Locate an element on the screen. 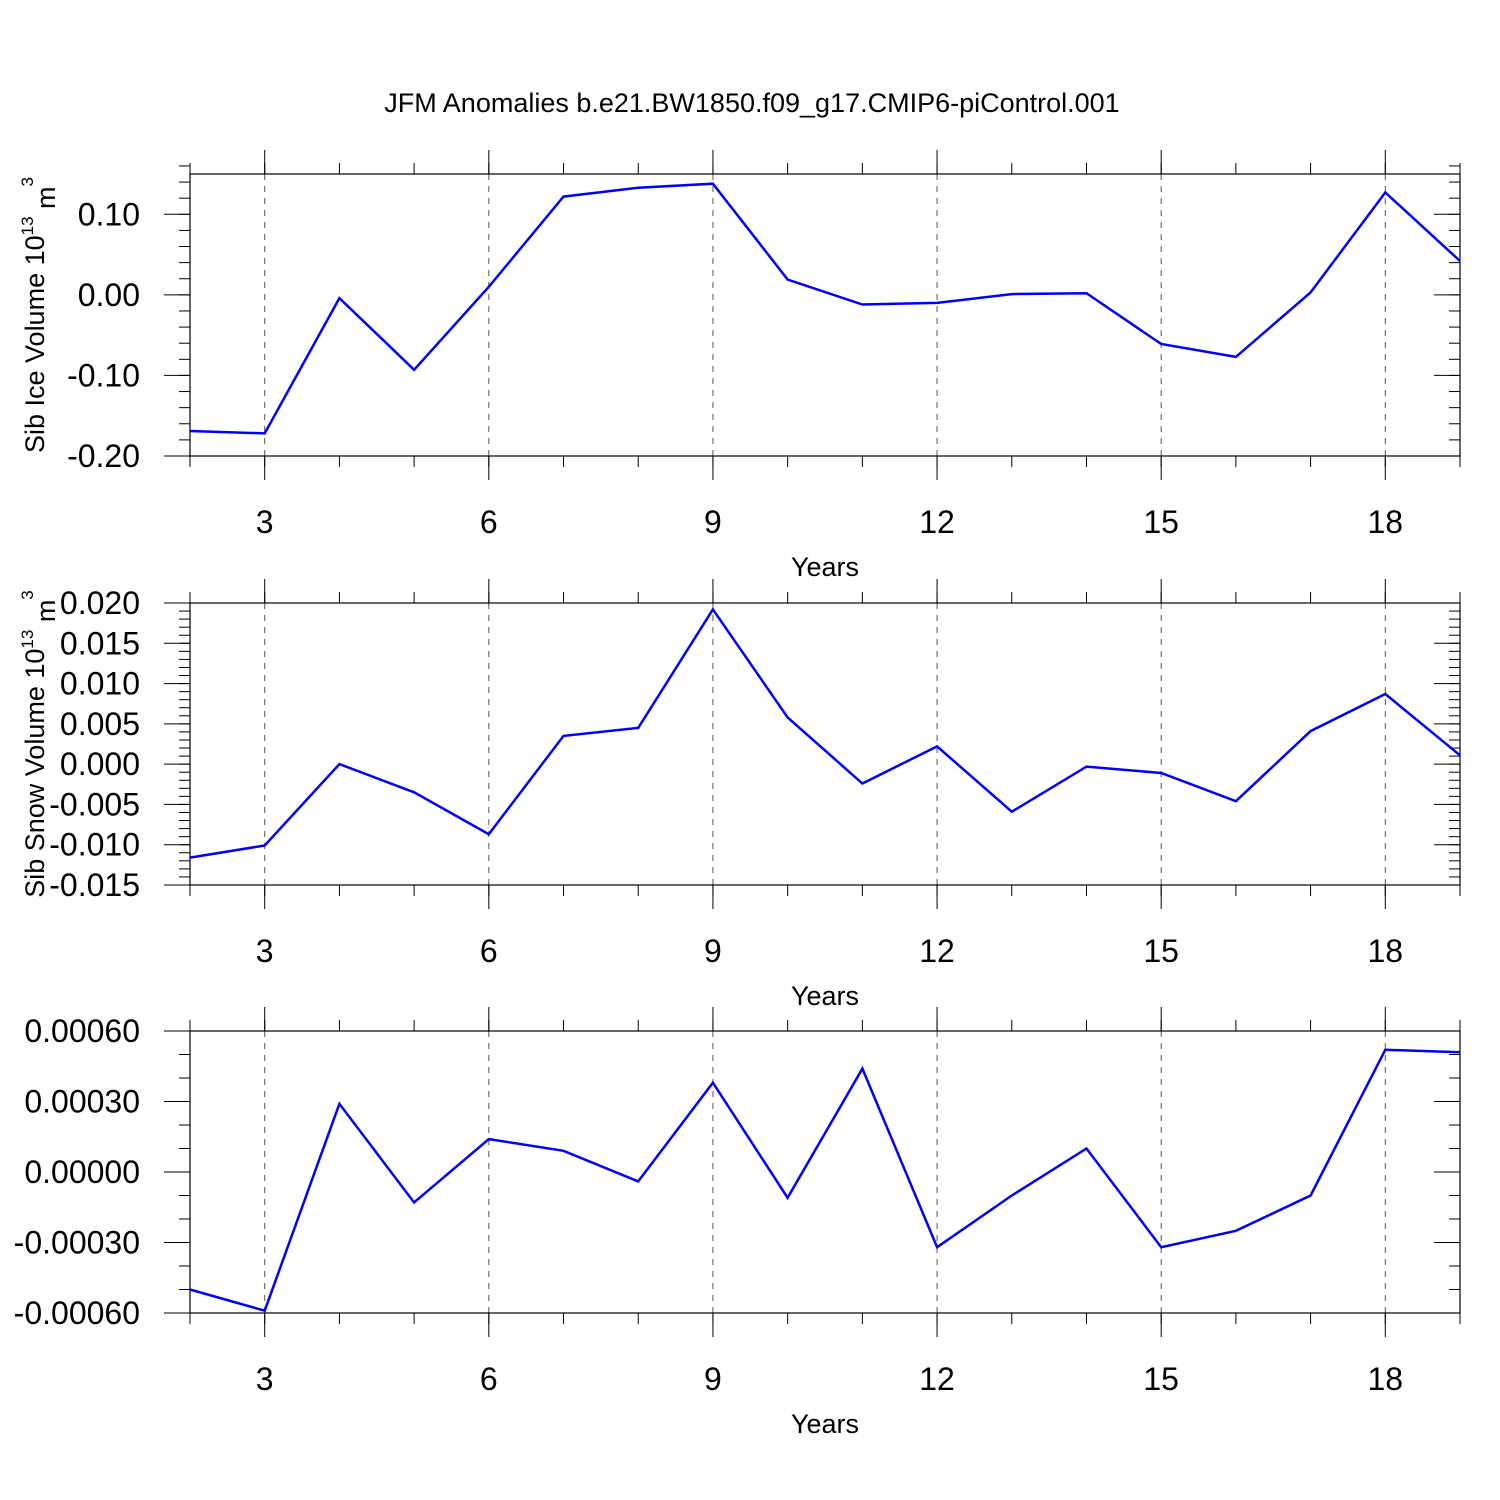 The width and height of the screenshot is (1500, 1500). chart2-y-tick-label-3: 0.000 is located at coordinates (100, 764).